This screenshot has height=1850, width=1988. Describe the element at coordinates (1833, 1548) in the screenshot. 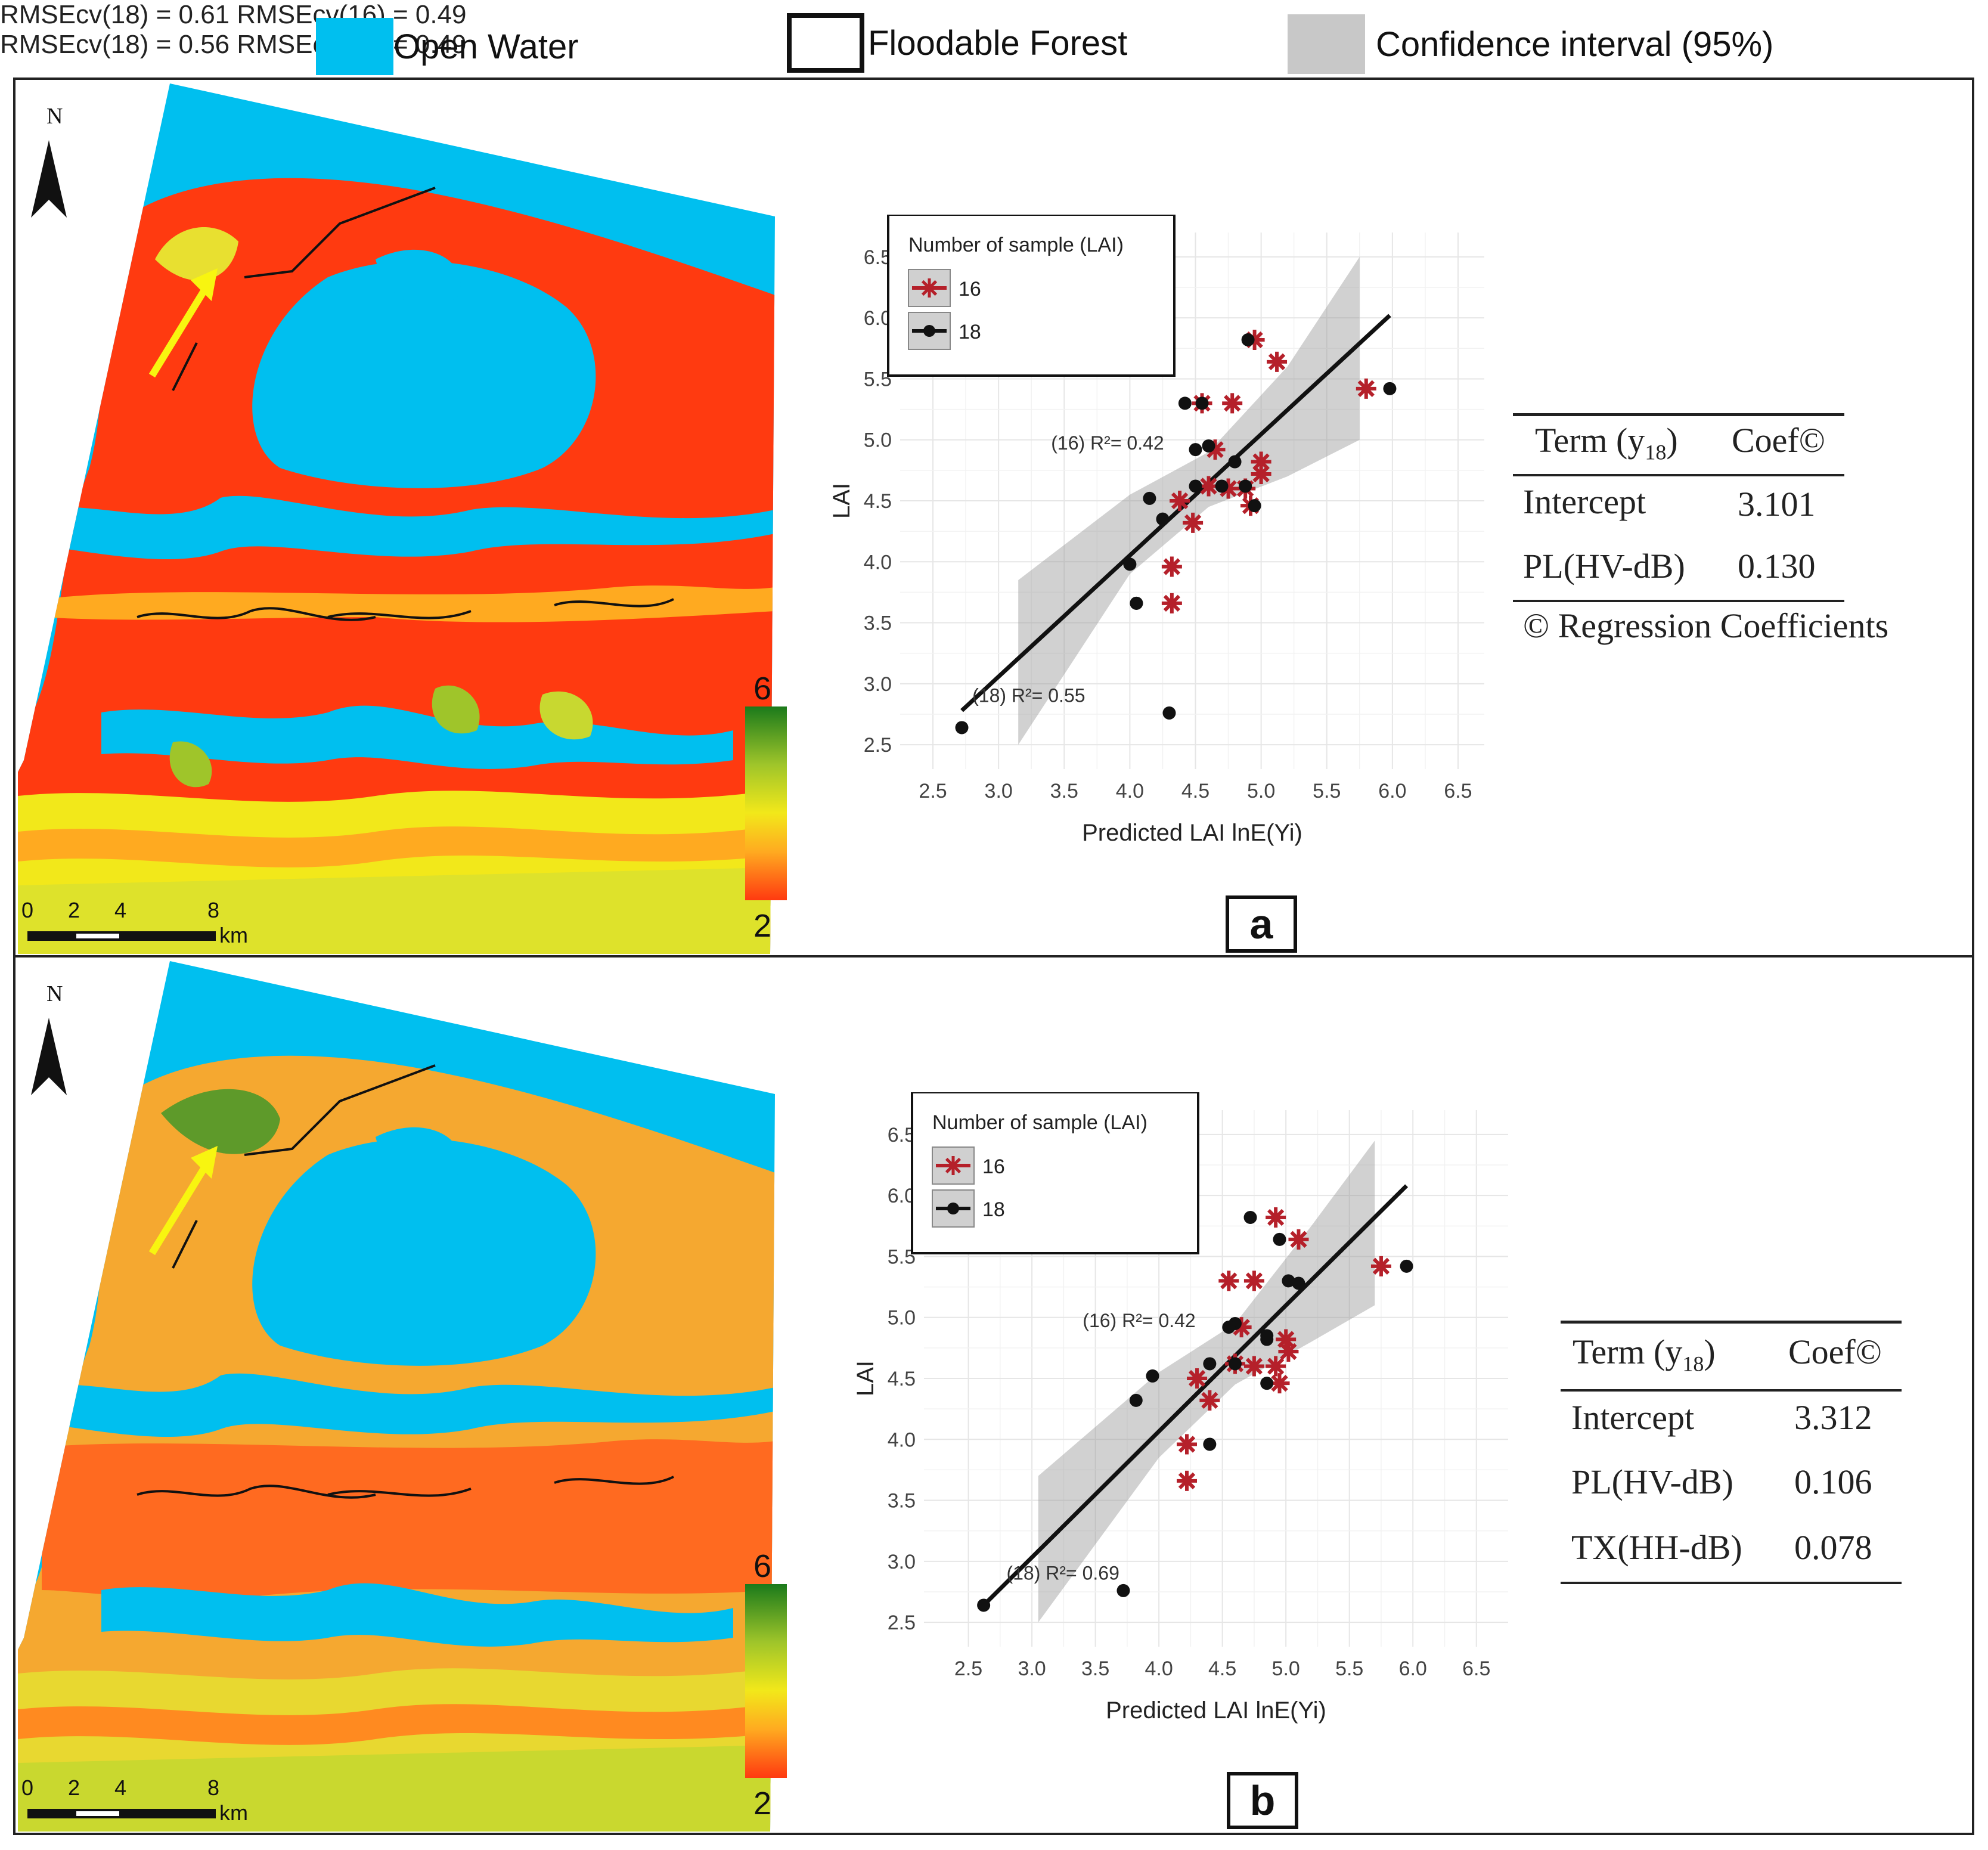

I see `coef-value-2-b: 0.078` at that location.